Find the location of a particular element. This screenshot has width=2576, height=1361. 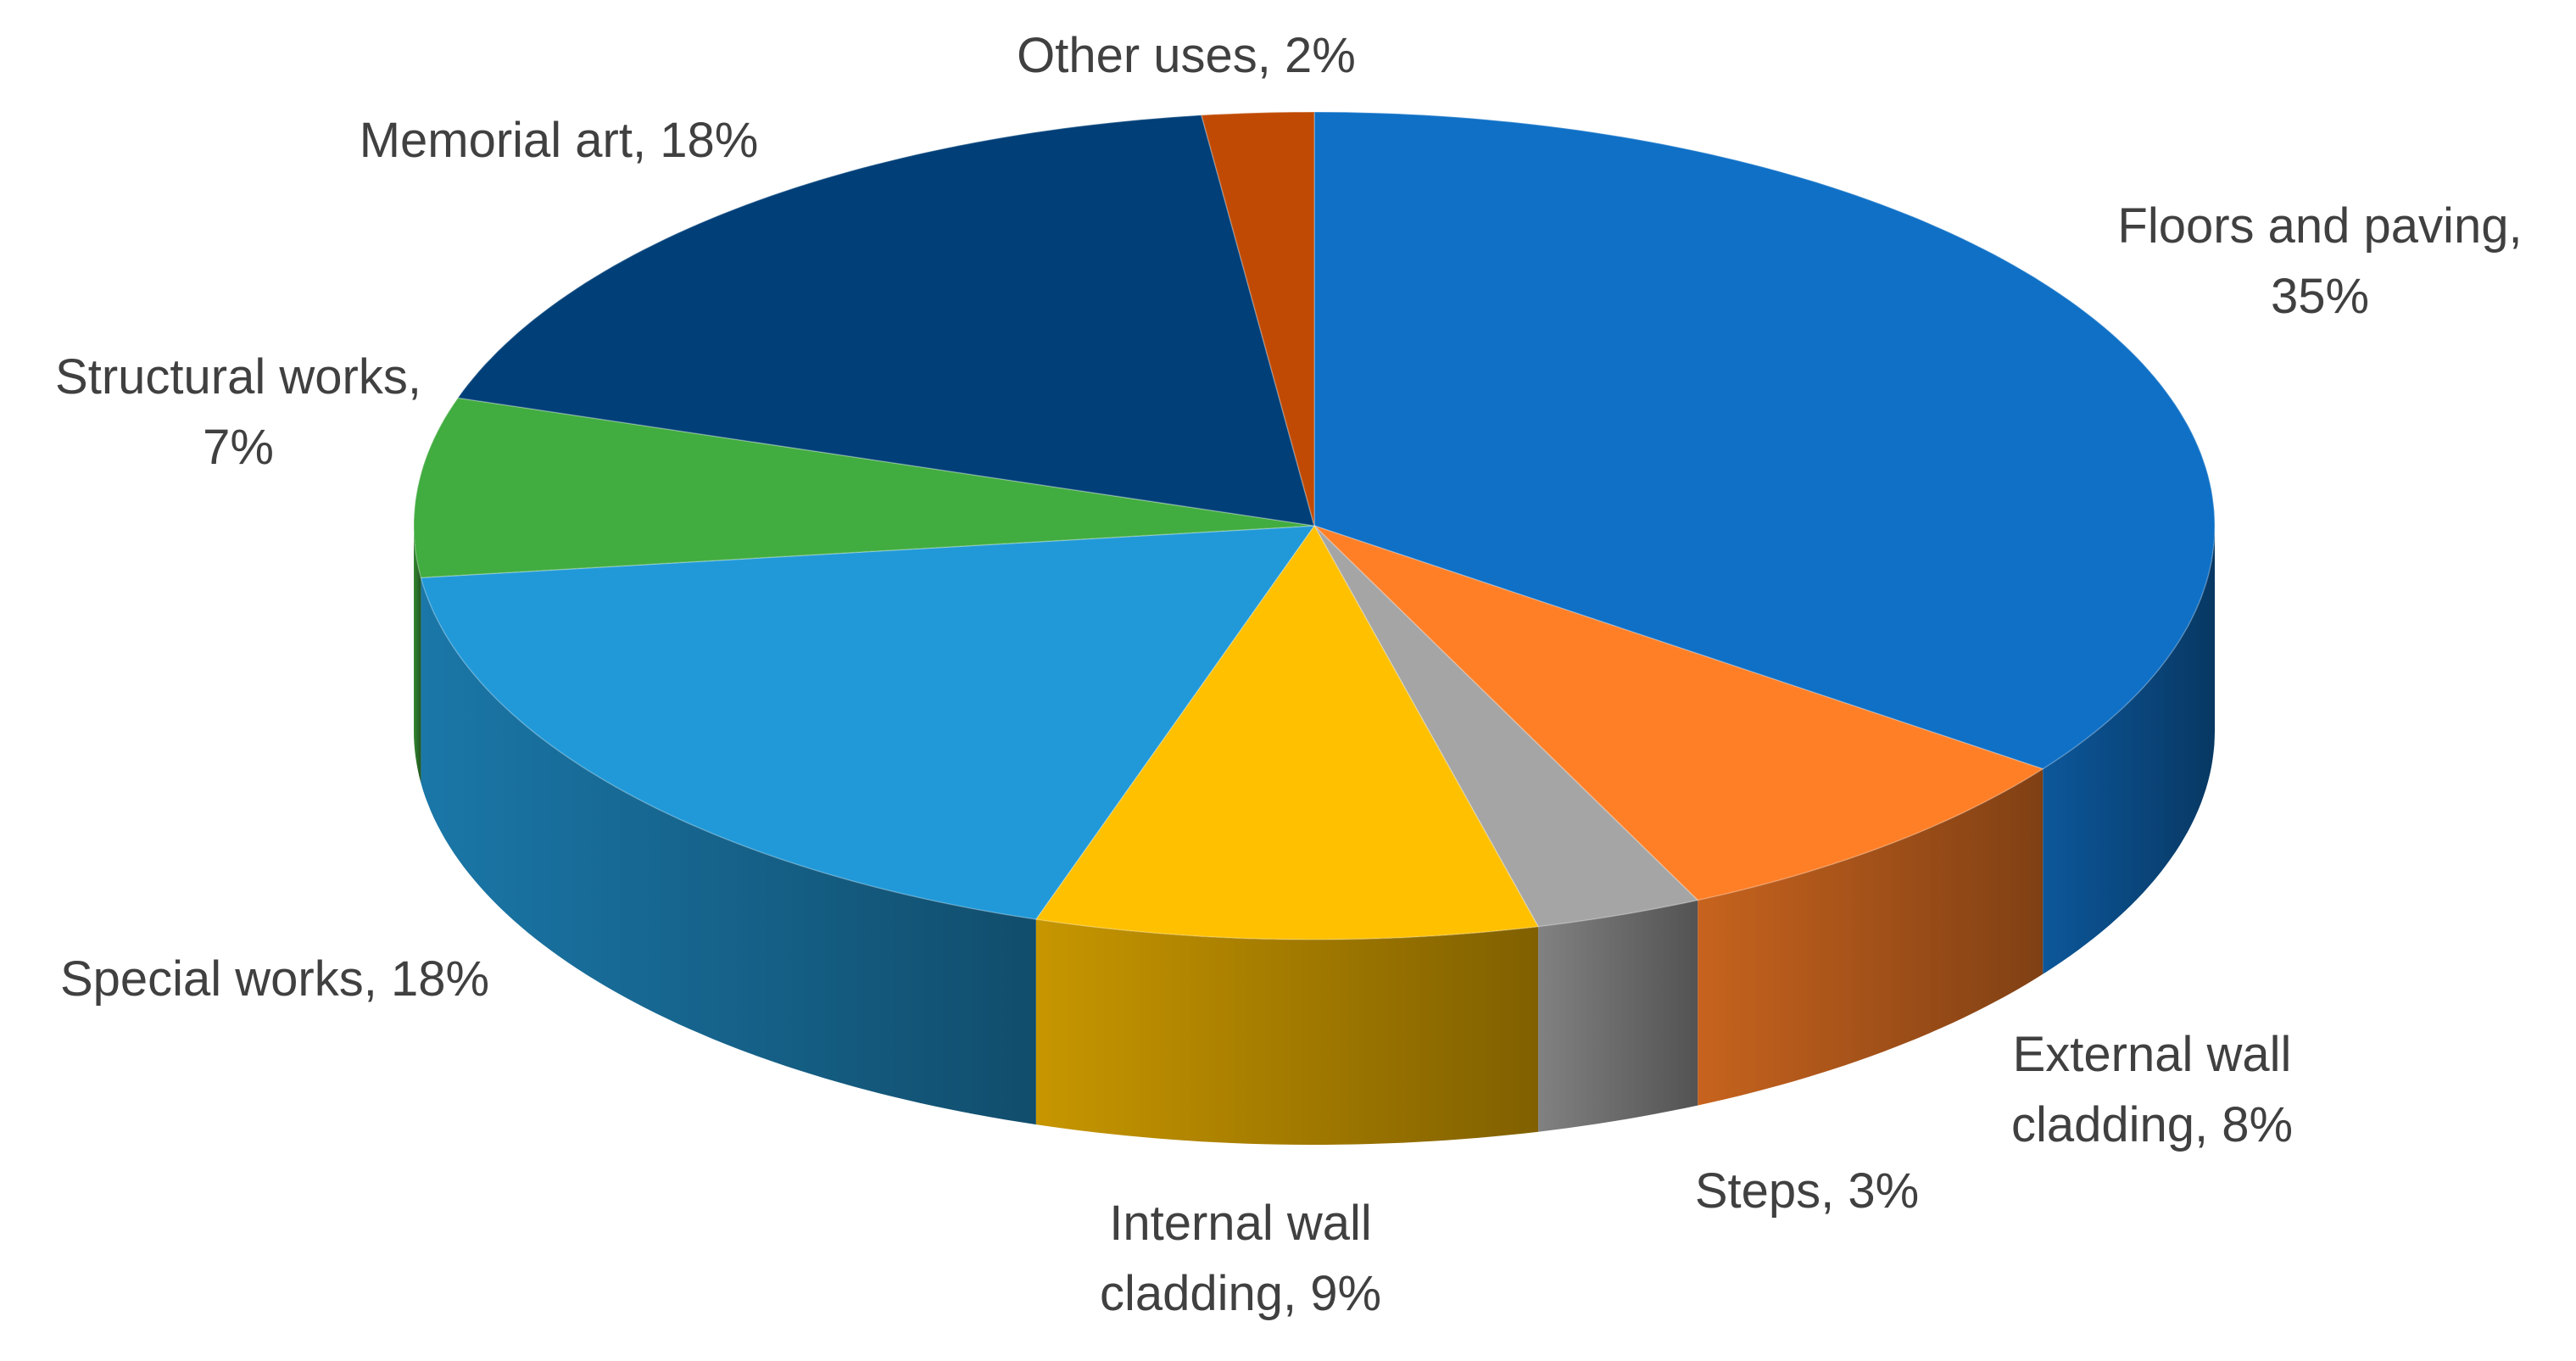

data-label: Special works, 18% is located at coordinates (274, 979).